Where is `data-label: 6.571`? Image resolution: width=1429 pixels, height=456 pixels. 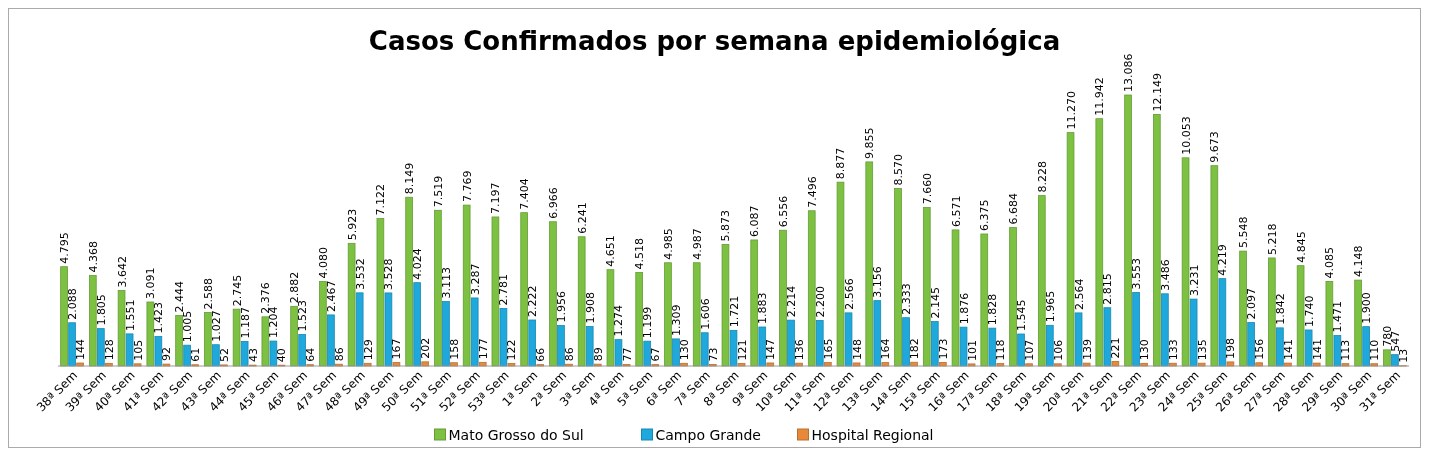
data-label: 6.571 is located at coordinates (956, 211).